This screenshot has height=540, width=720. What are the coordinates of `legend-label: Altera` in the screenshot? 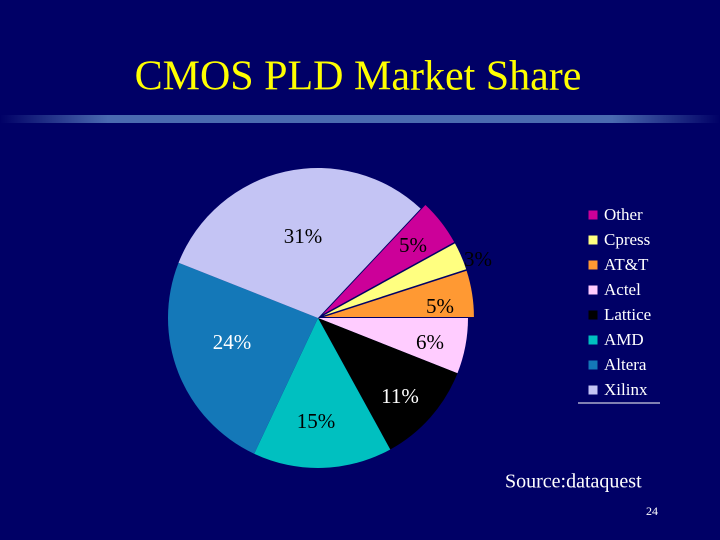 It's located at (625, 364).